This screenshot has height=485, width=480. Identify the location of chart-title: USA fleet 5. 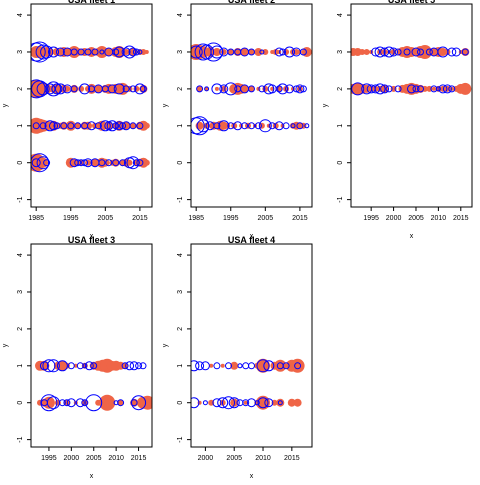
(411, 2).